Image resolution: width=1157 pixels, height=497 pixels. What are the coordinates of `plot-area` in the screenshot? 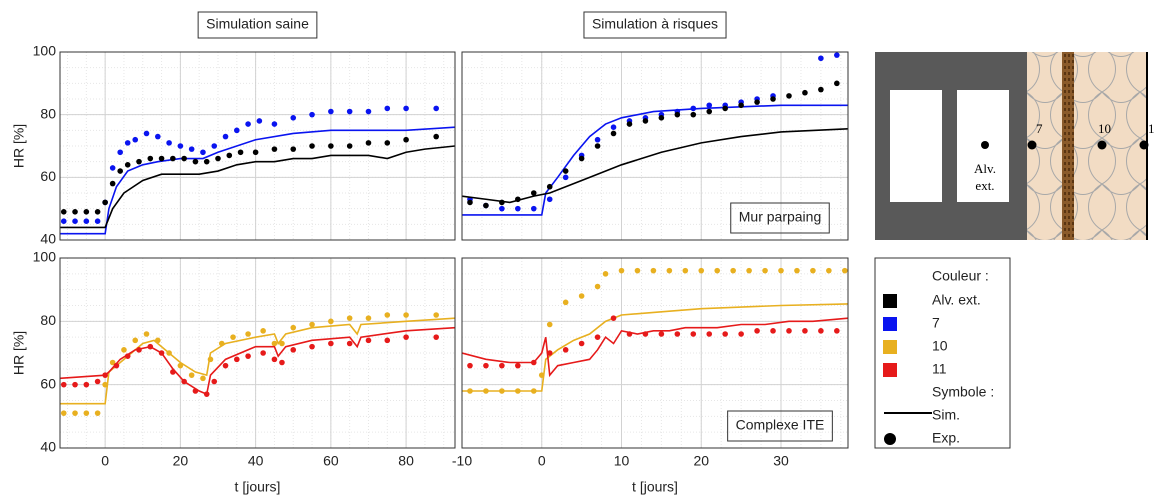 It's located at (257, 146).